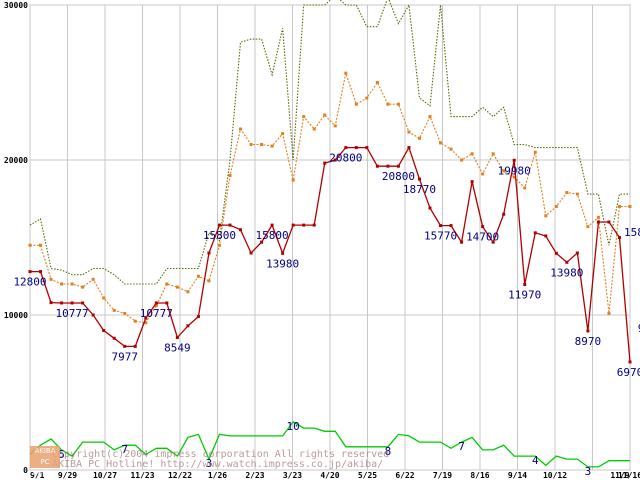  I want to click on x-tick-label: 12/22, so click(180, 475).